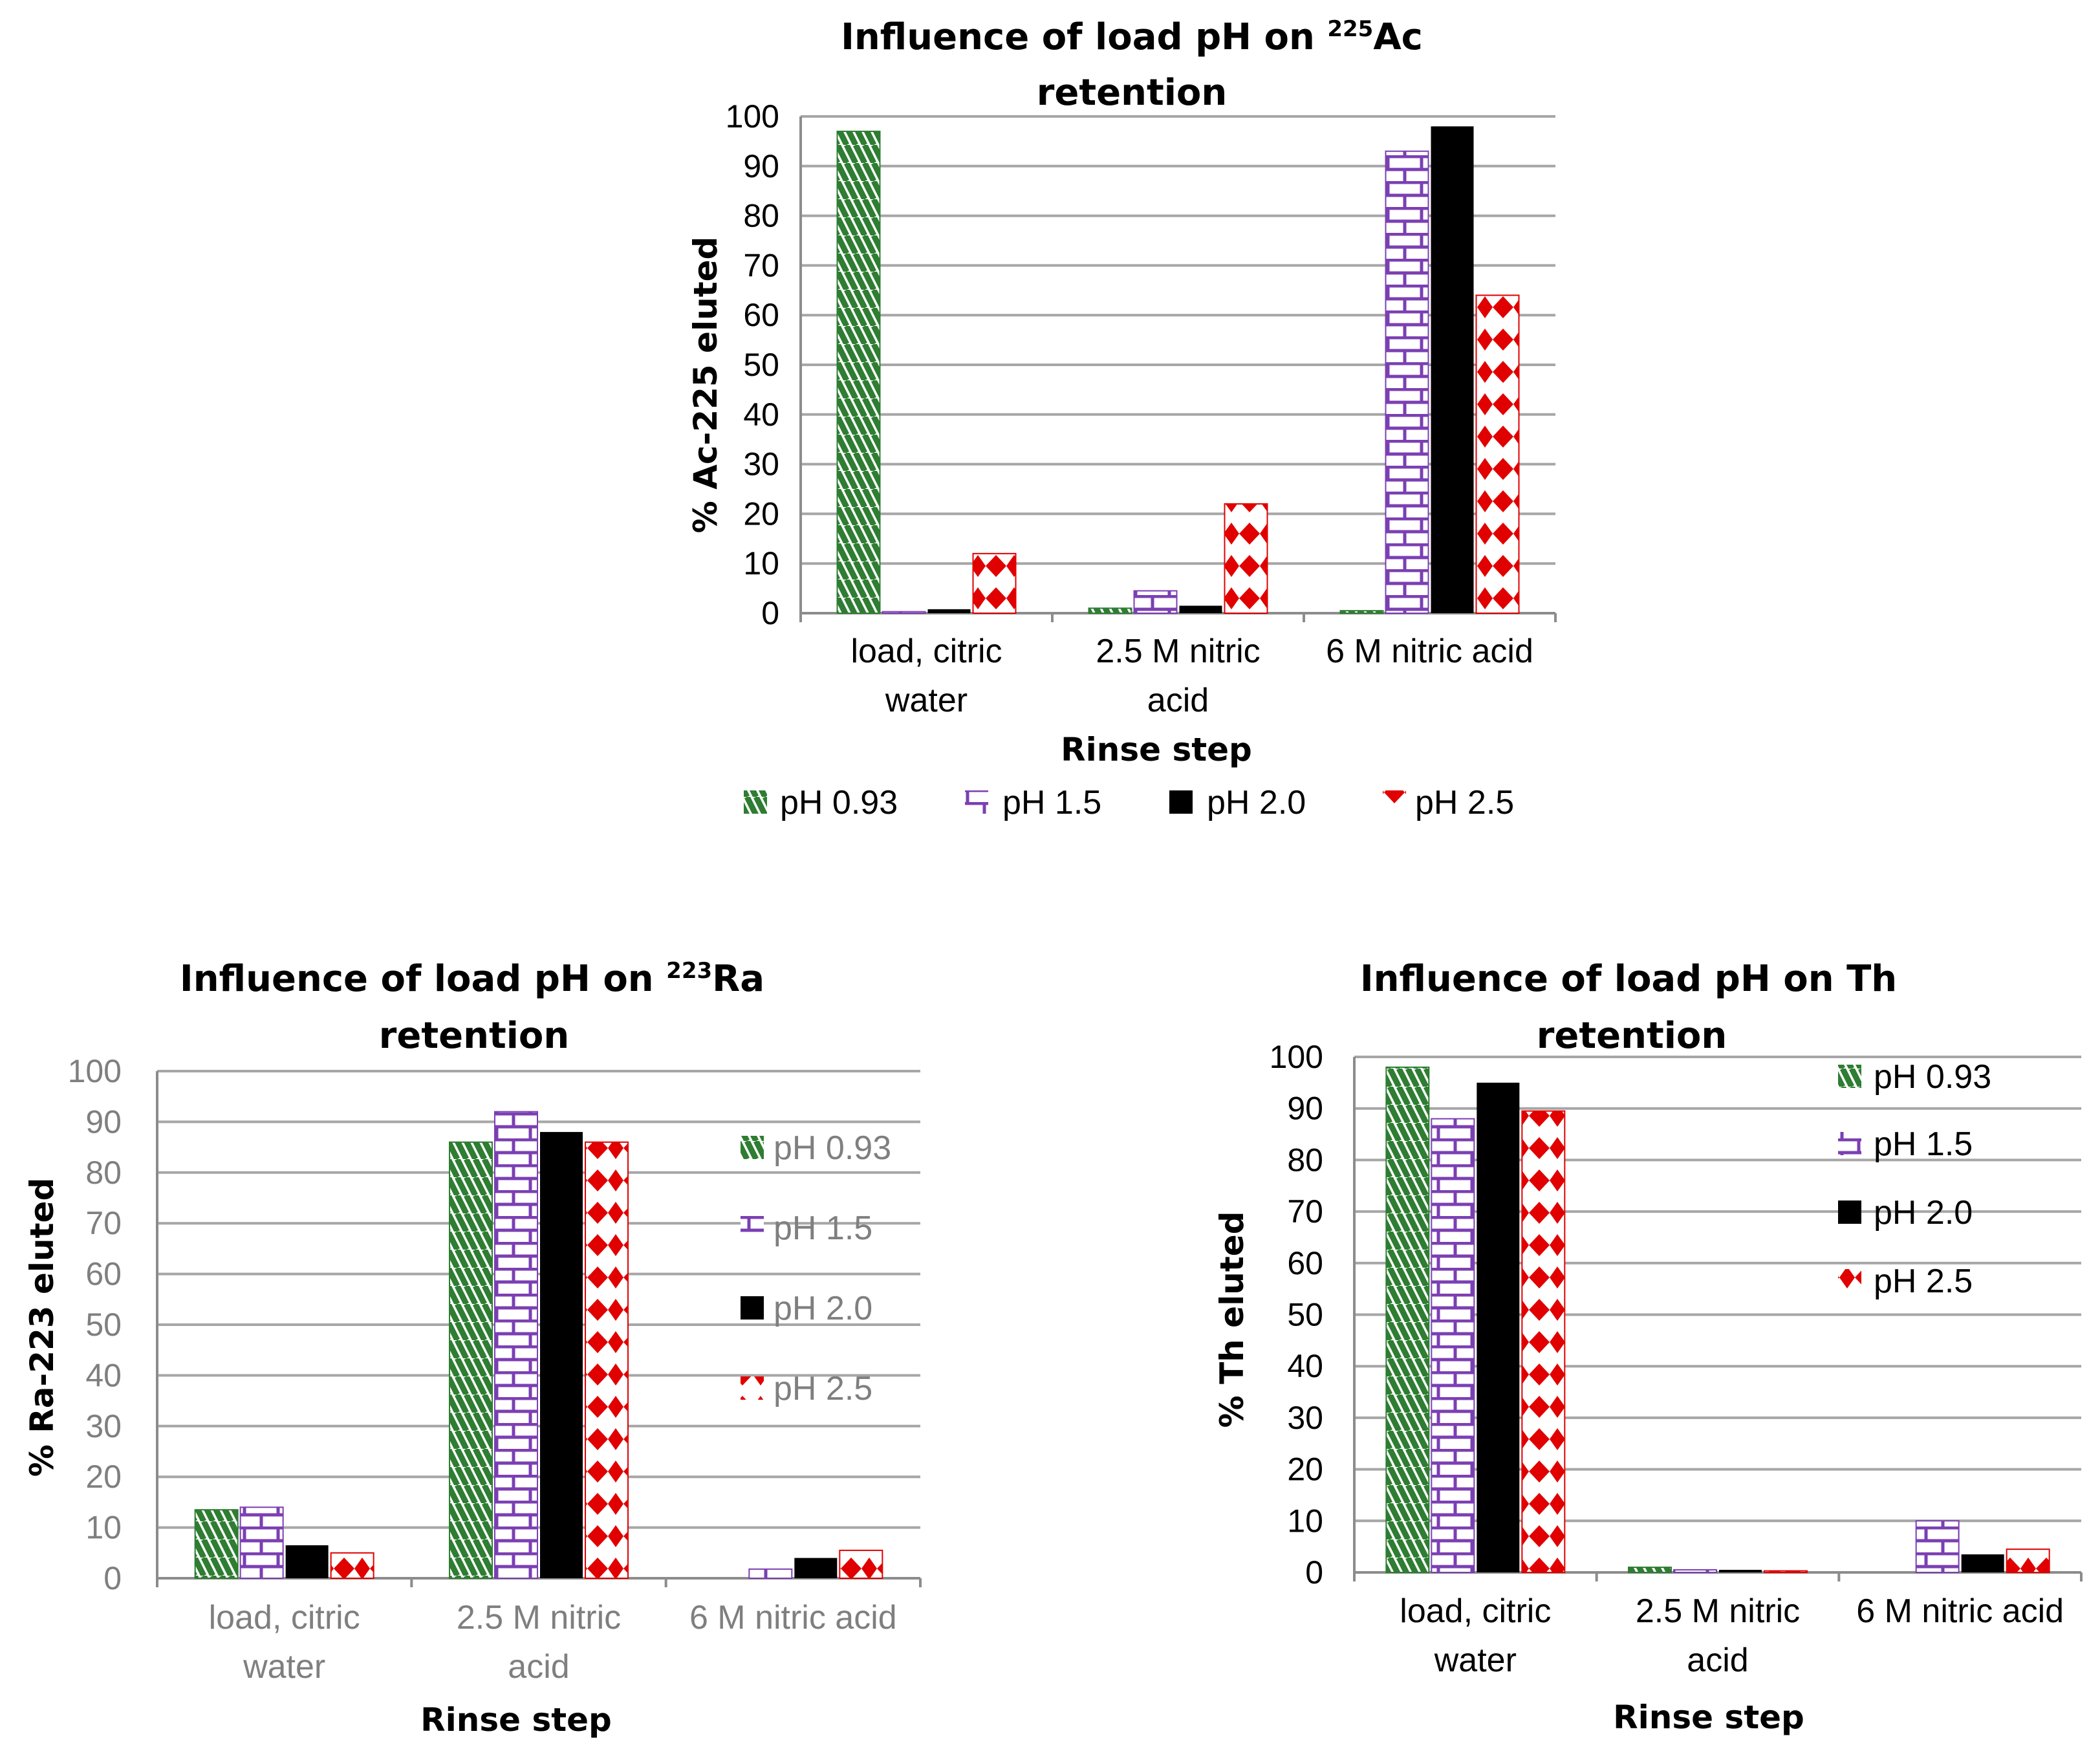 Image resolution: width=2100 pixels, height=1749 pixels. What do you see at coordinates (1717, 1661) in the screenshot?
I see `category-label: acid` at bounding box center [1717, 1661].